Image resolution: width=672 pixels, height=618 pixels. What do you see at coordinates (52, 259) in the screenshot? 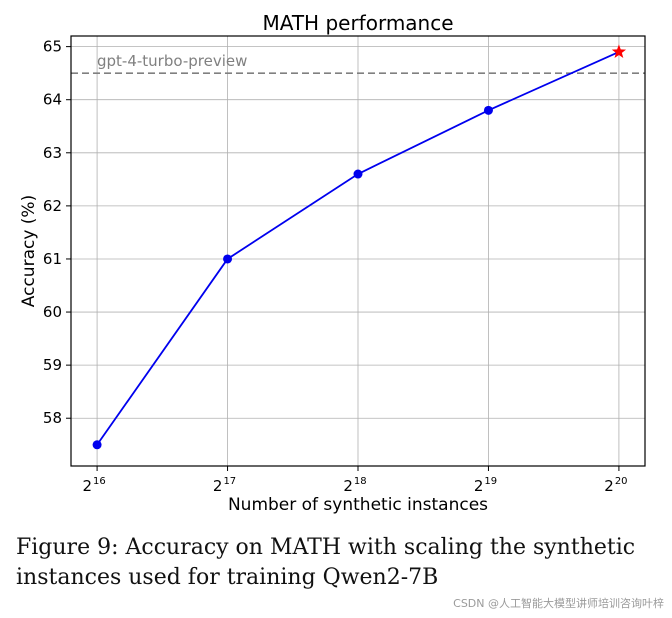
I see `y-tick-label: 61` at bounding box center [52, 259].